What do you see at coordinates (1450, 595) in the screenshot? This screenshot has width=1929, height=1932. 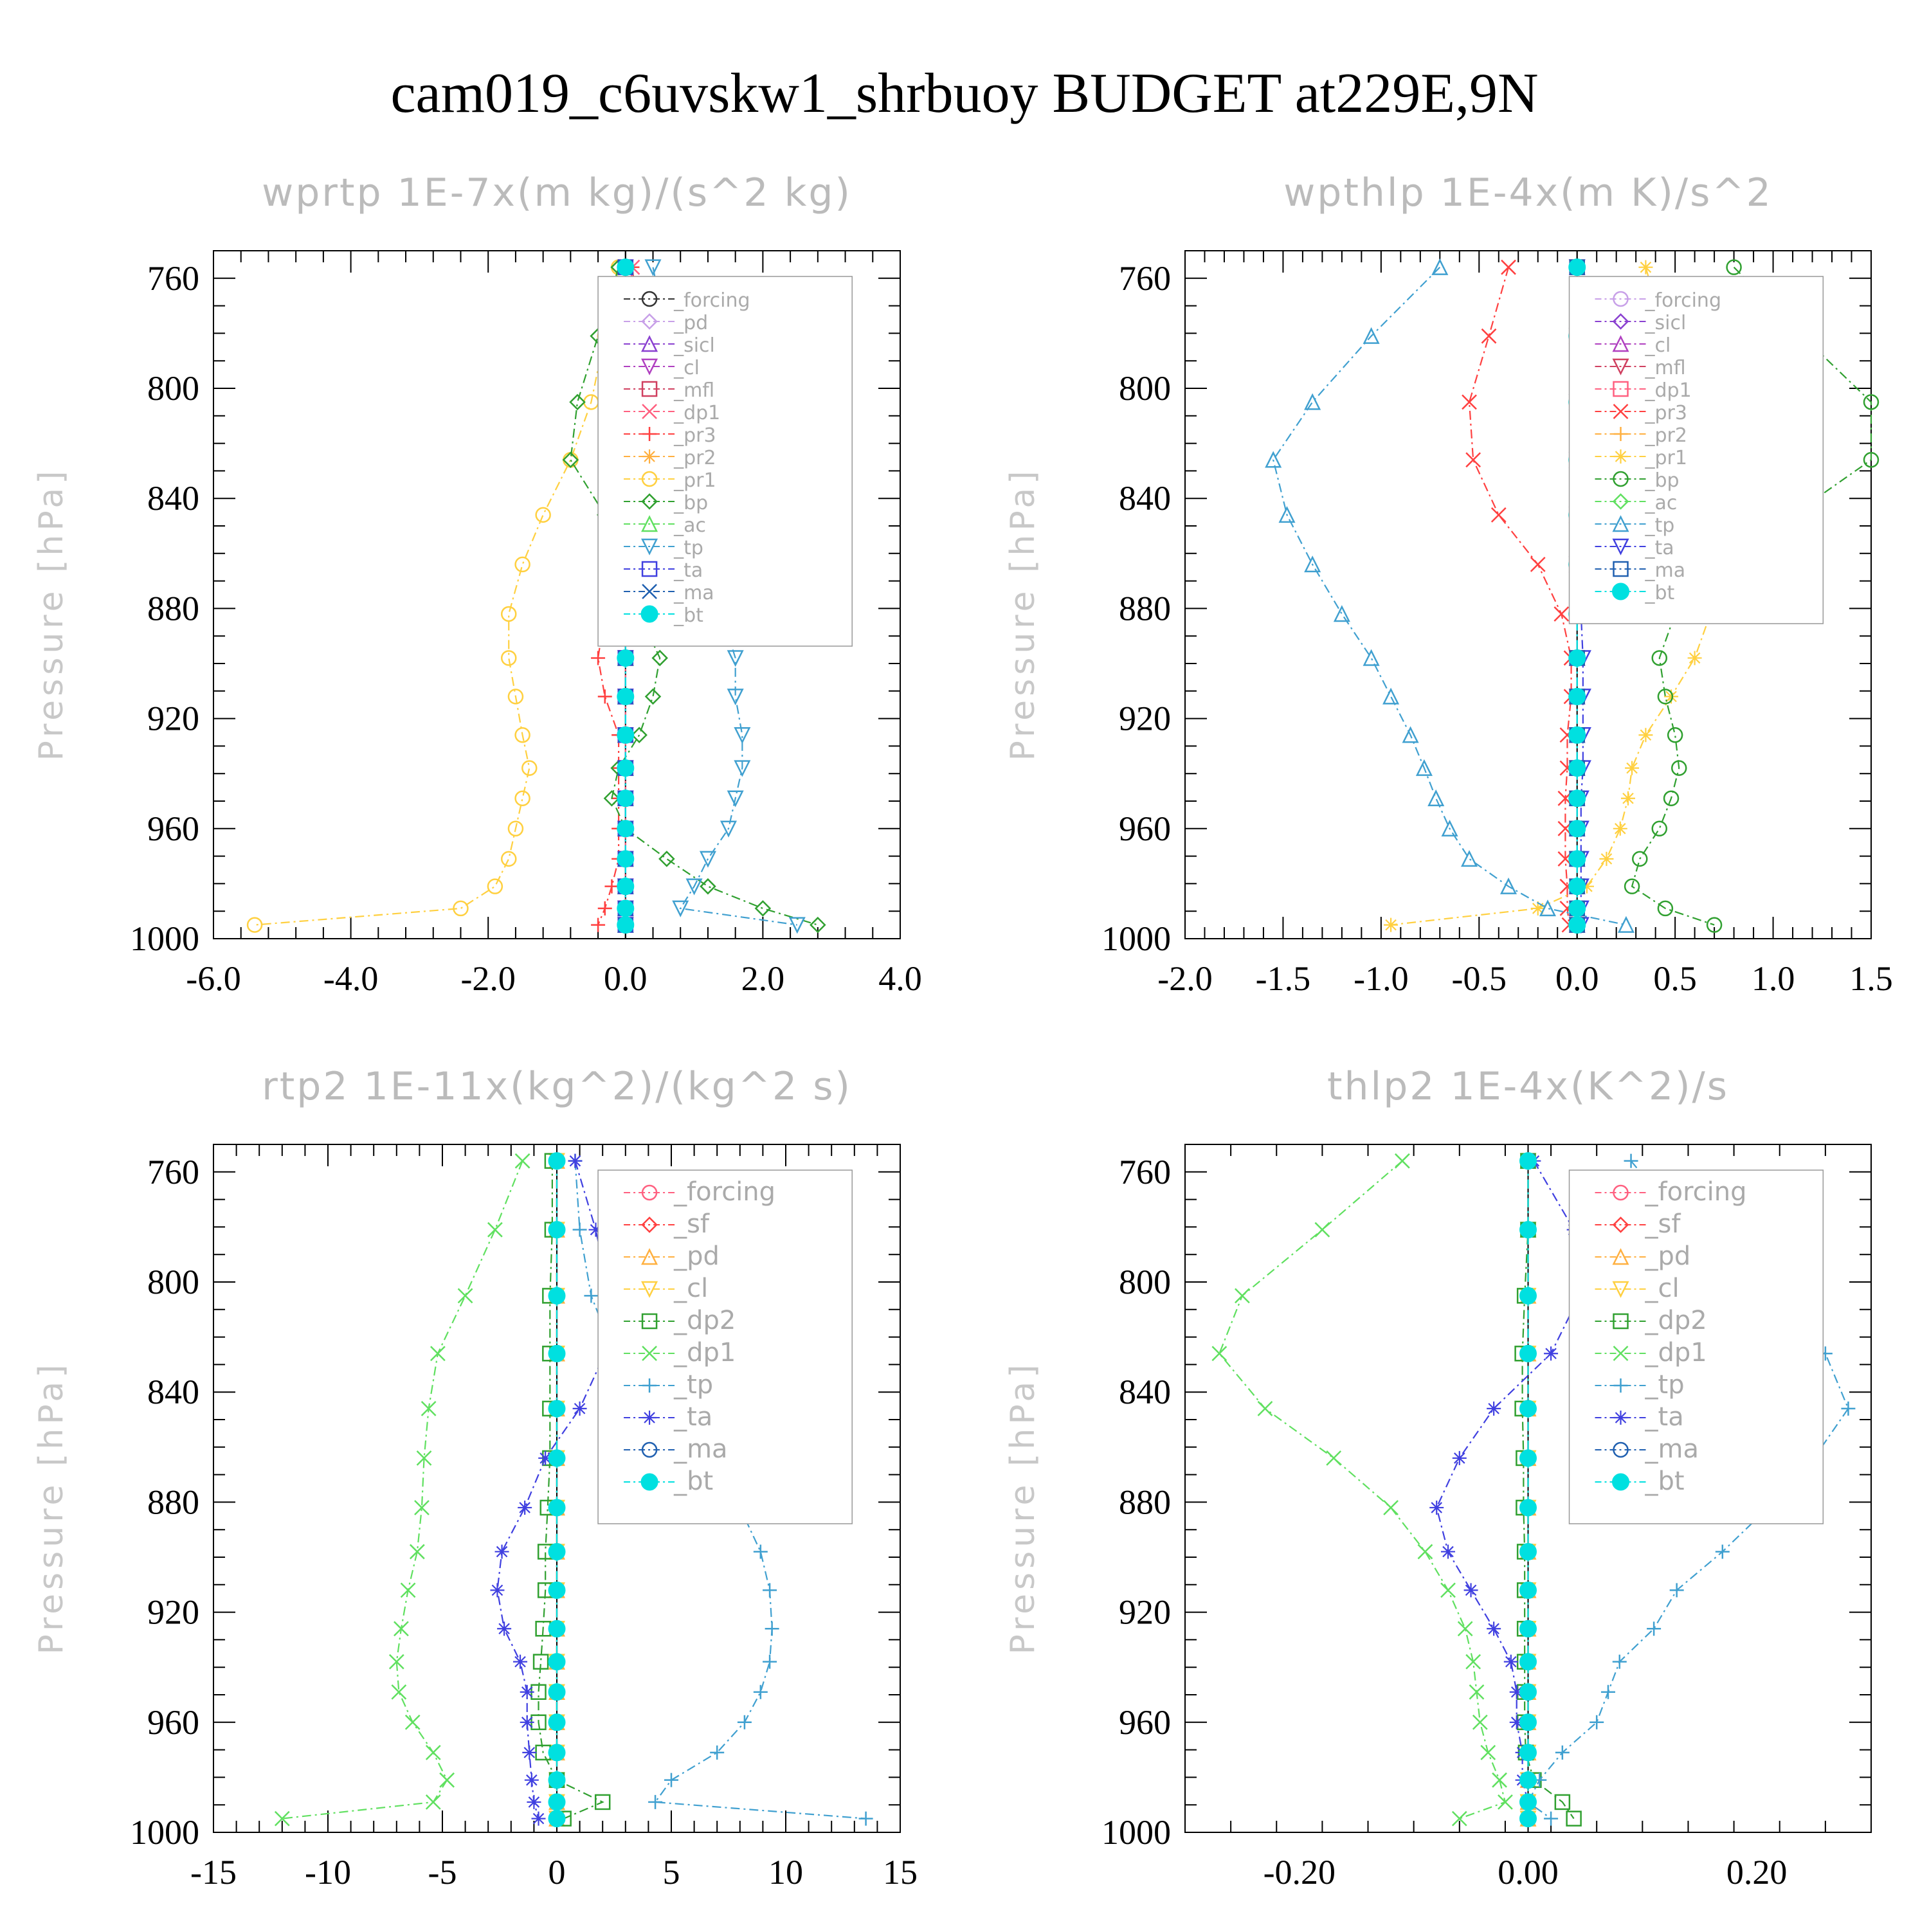 I see `series-tp` at bounding box center [1450, 595].